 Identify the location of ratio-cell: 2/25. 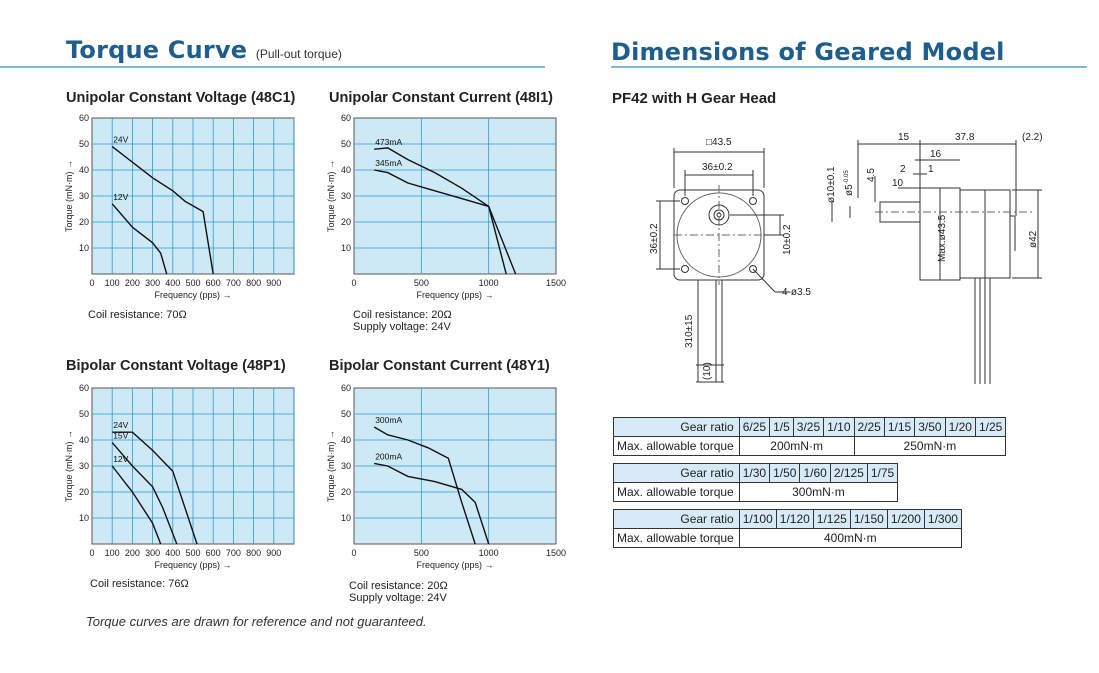
(869, 427).